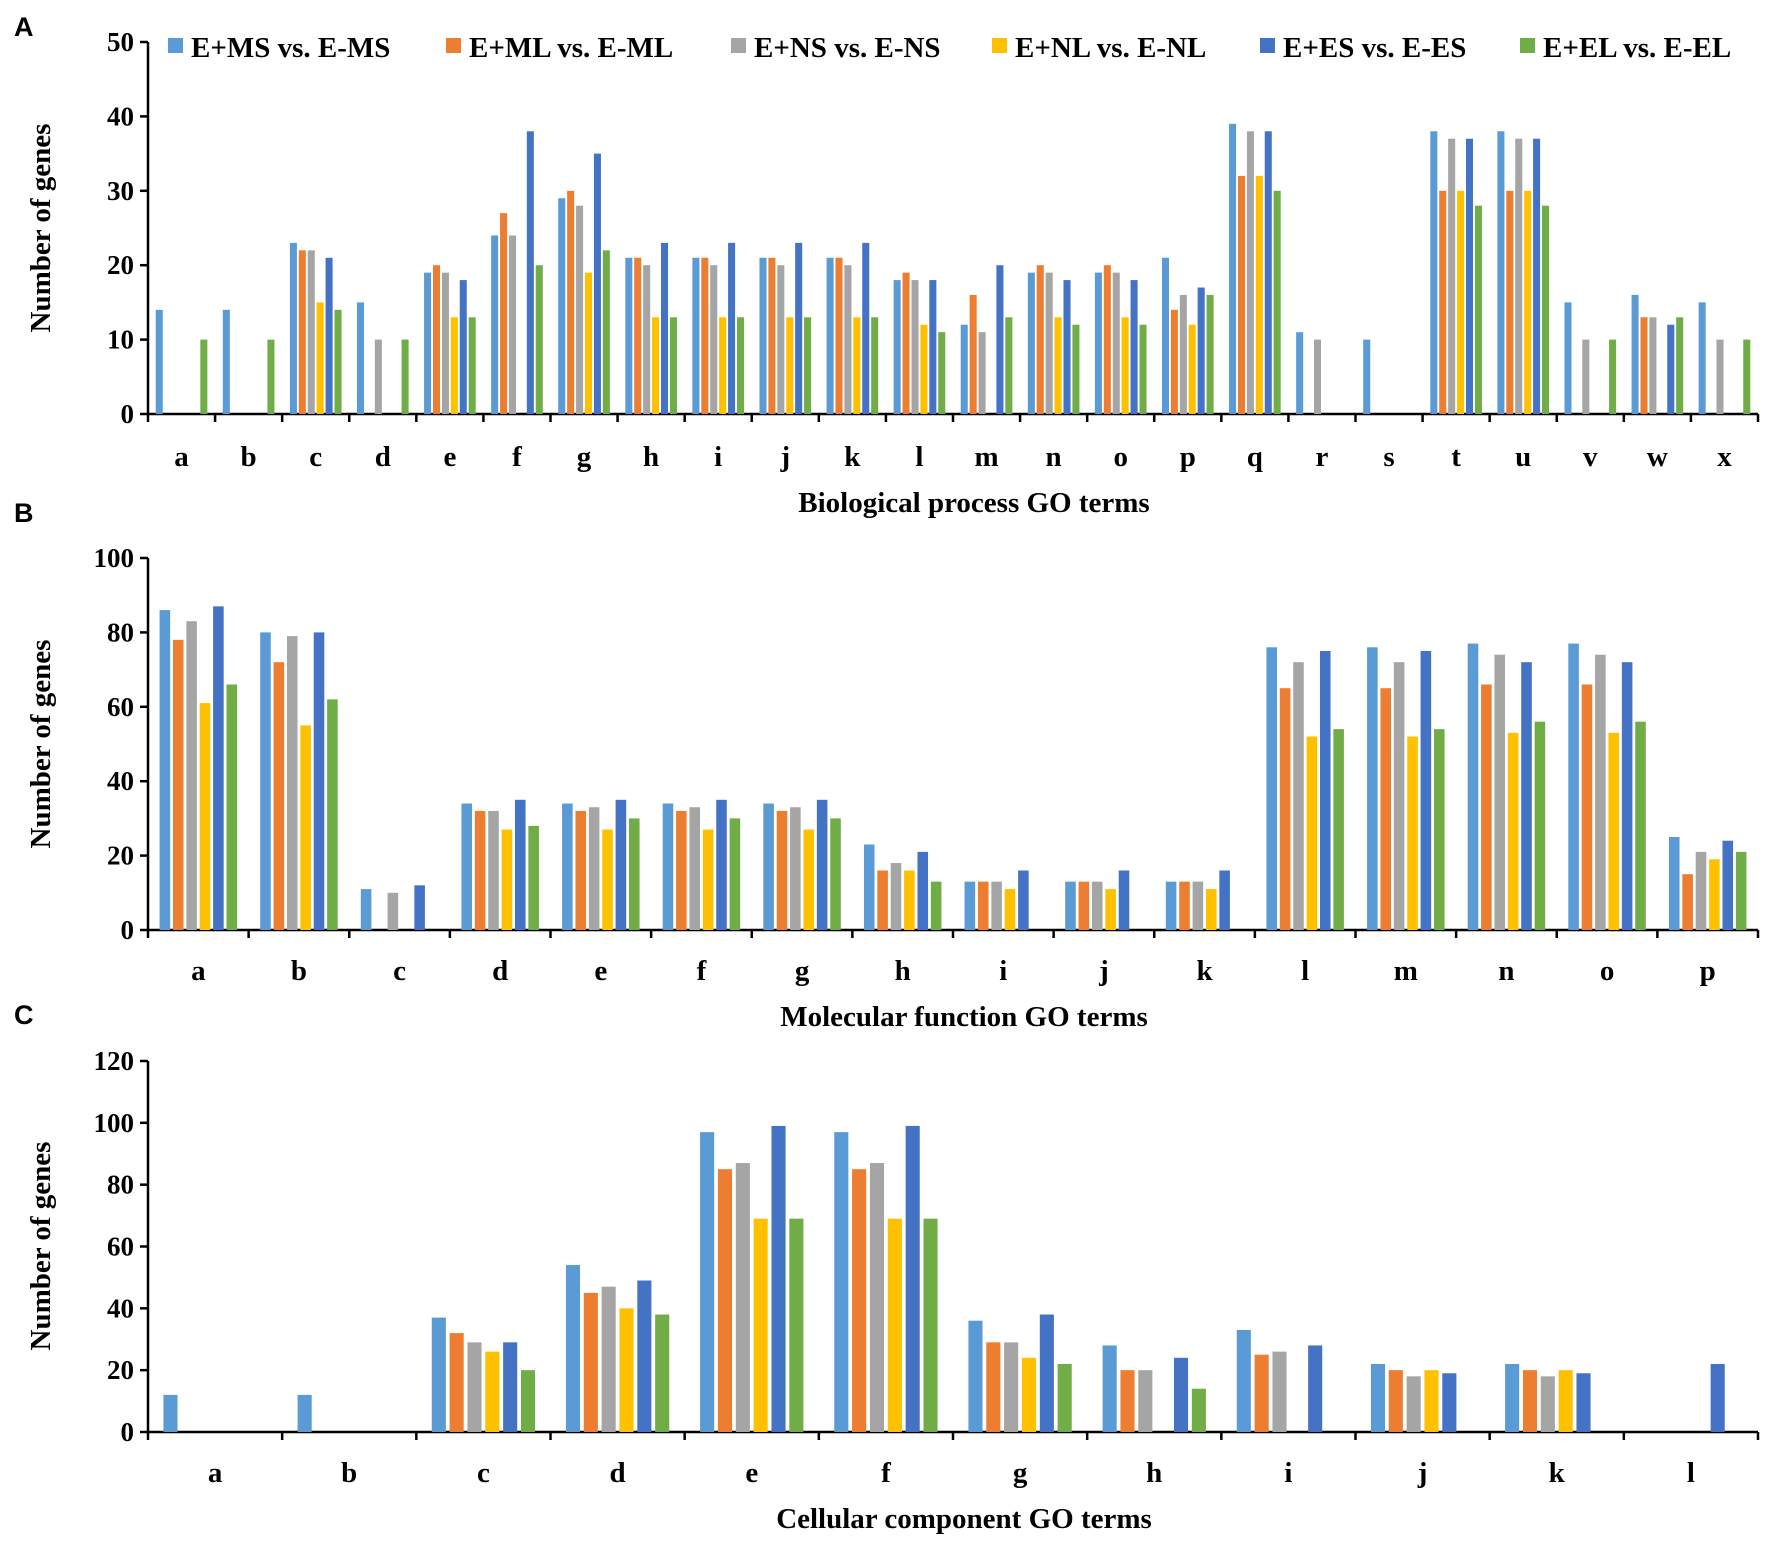 This screenshot has width=1775, height=1542. What do you see at coordinates (120, 1370) in the screenshot?
I see `y-tick-label-c: 20` at bounding box center [120, 1370].